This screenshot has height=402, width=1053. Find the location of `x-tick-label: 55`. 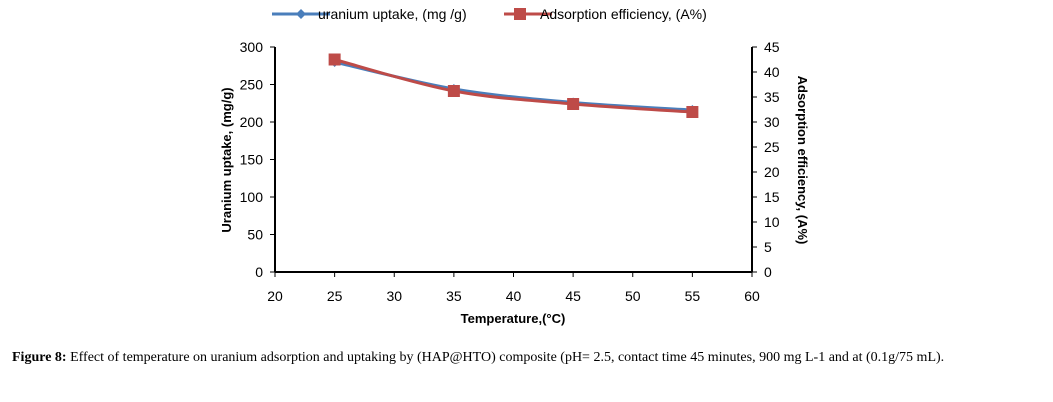

x-tick-label: 55 is located at coordinates (693, 296).